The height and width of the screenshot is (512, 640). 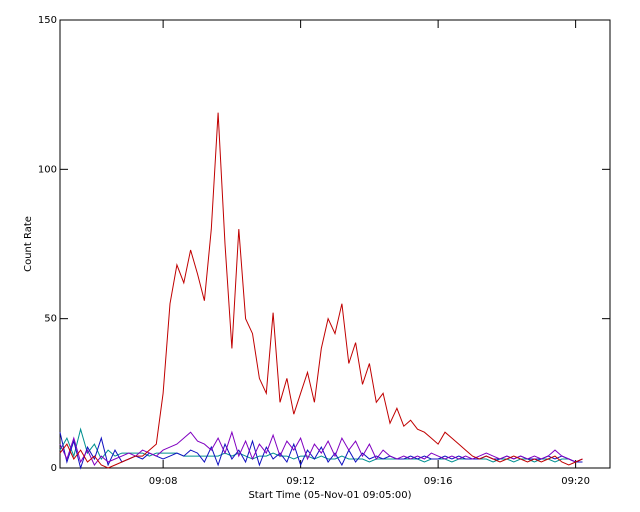 What do you see at coordinates (50, 319) in the screenshot?
I see `y-tick-label: 50` at bounding box center [50, 319].